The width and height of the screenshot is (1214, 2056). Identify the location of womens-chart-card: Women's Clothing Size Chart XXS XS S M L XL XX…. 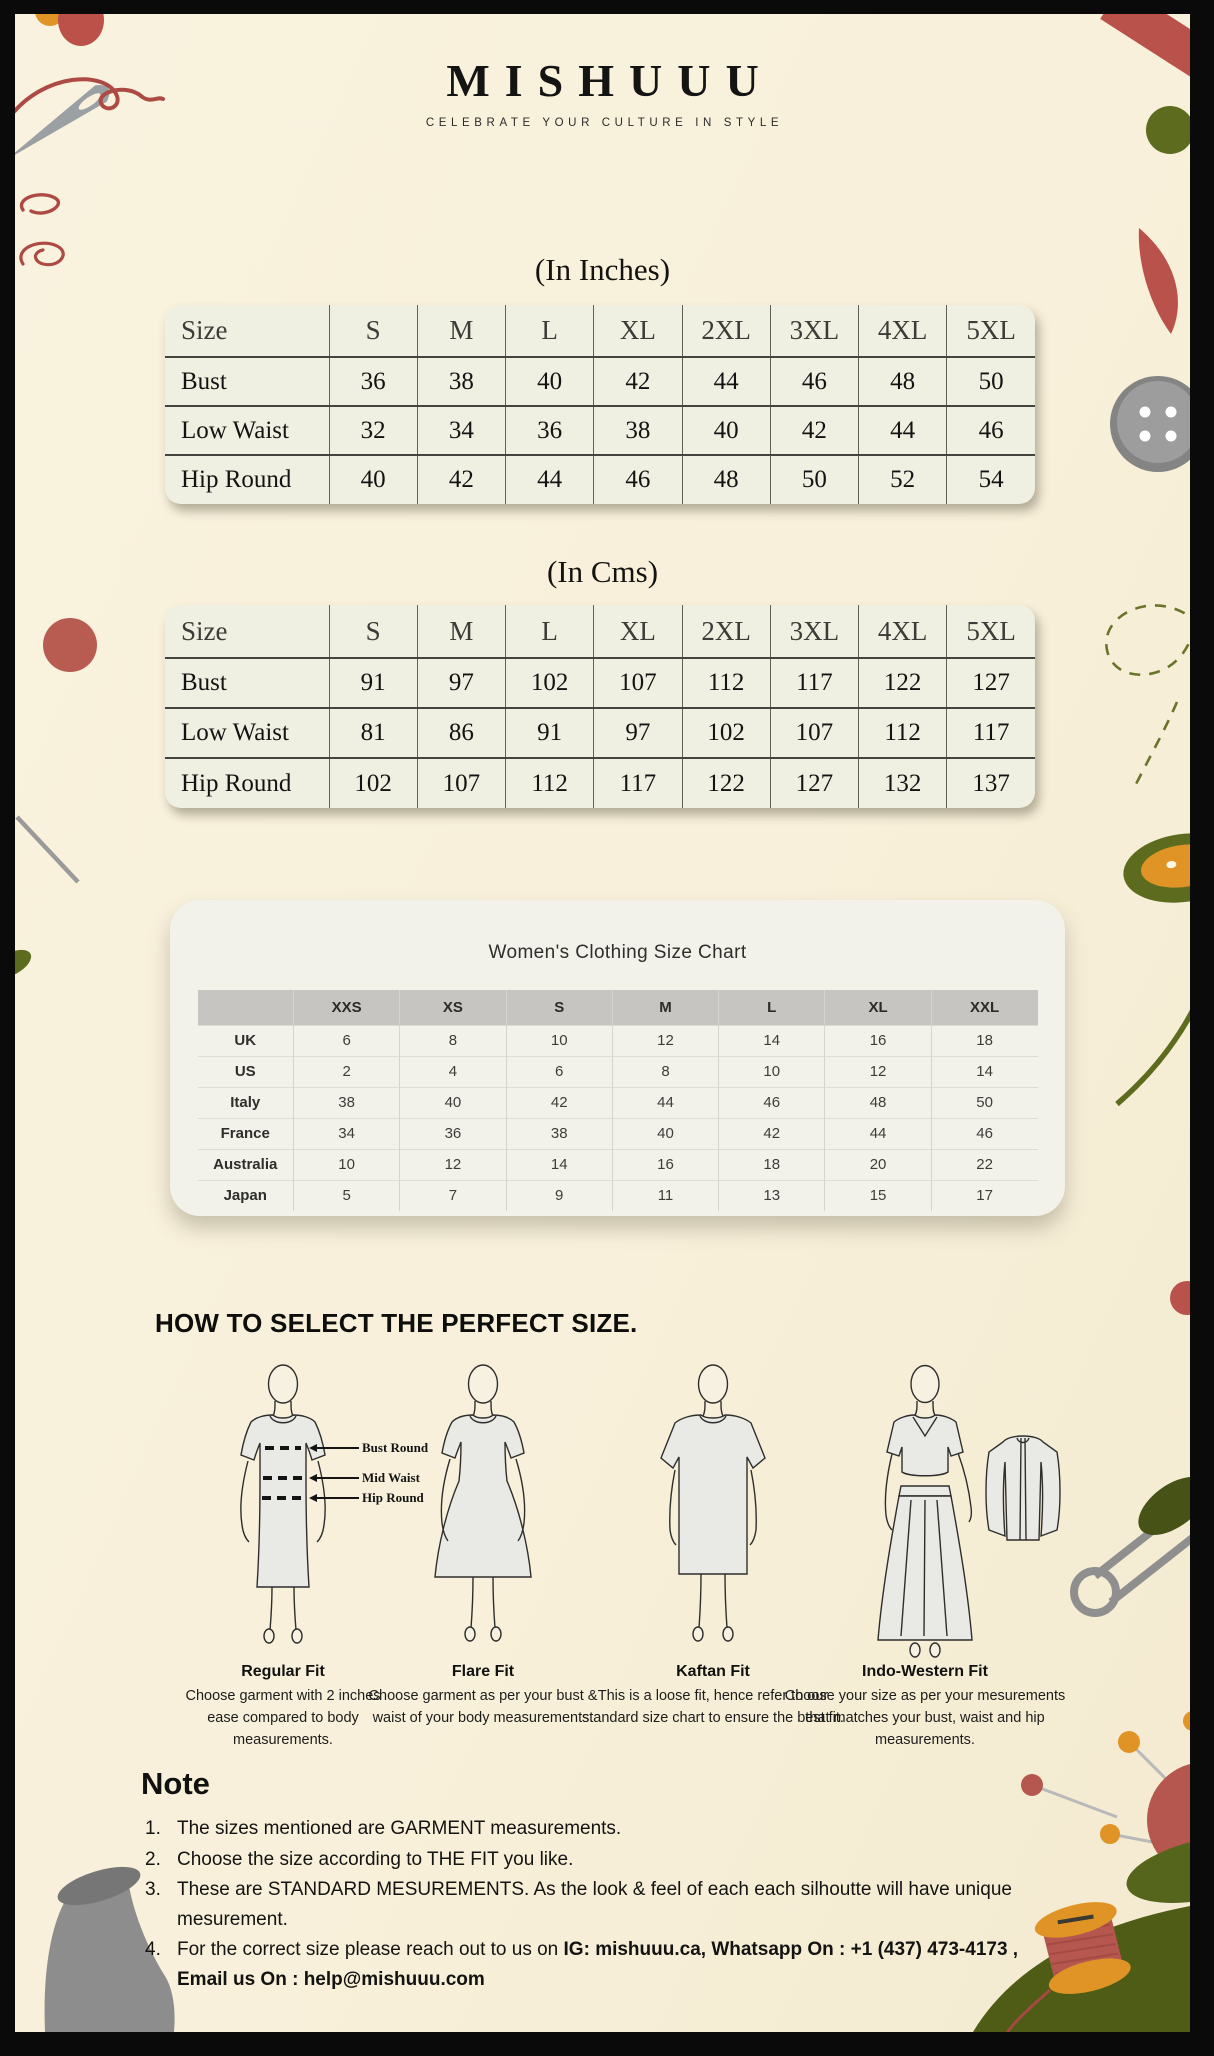
(617, 1058).